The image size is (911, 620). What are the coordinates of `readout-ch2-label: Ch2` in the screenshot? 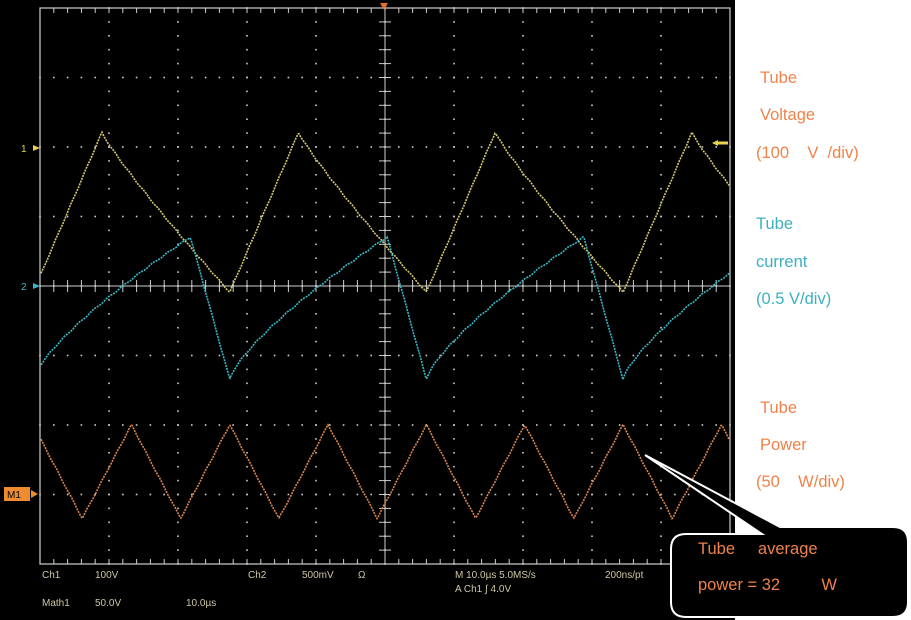 It's located at (257, 575).